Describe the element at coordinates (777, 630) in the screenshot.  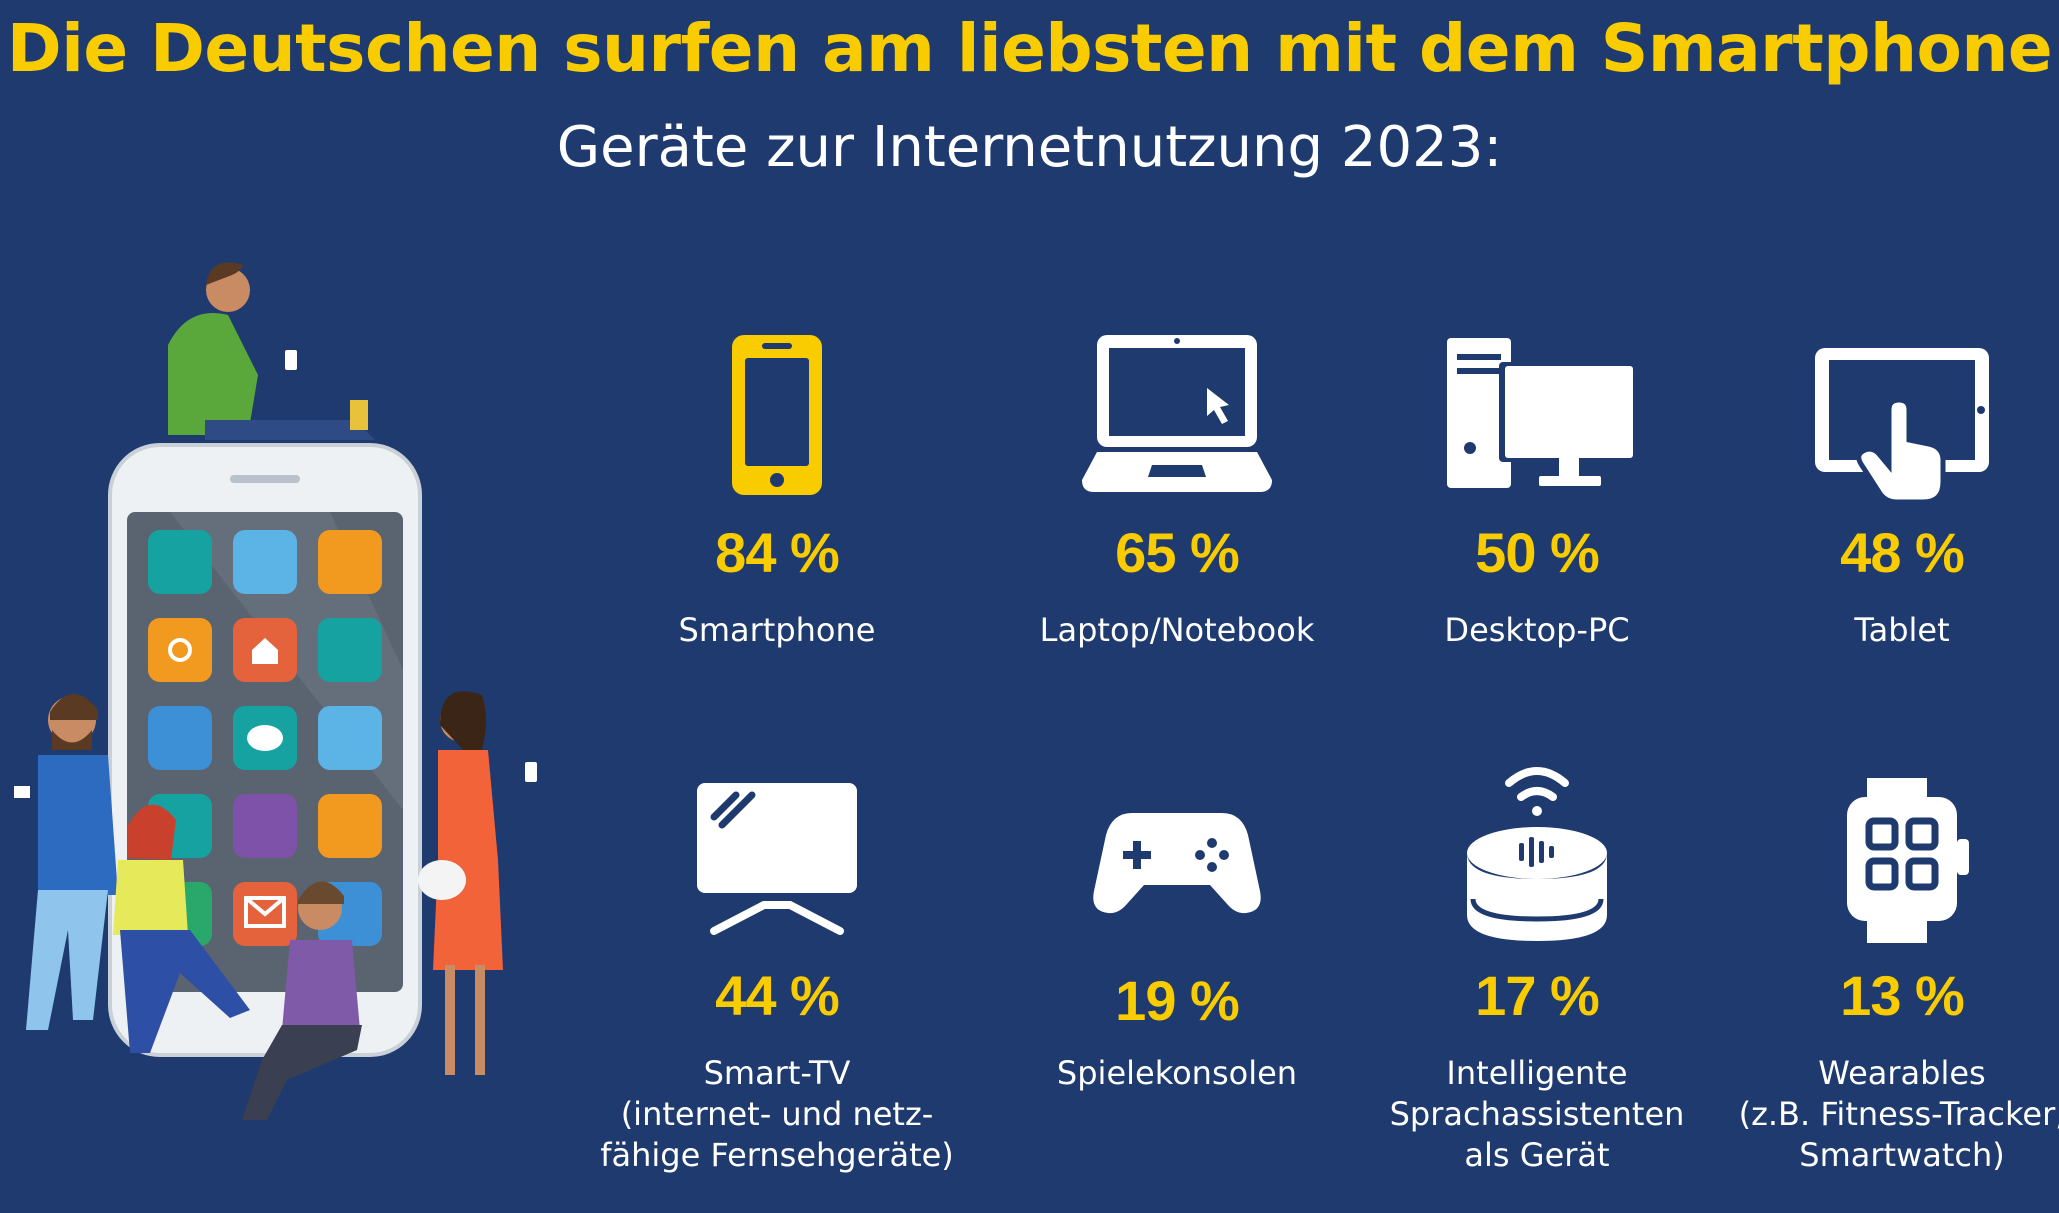
I see `device-label: Smartphone` at that location.